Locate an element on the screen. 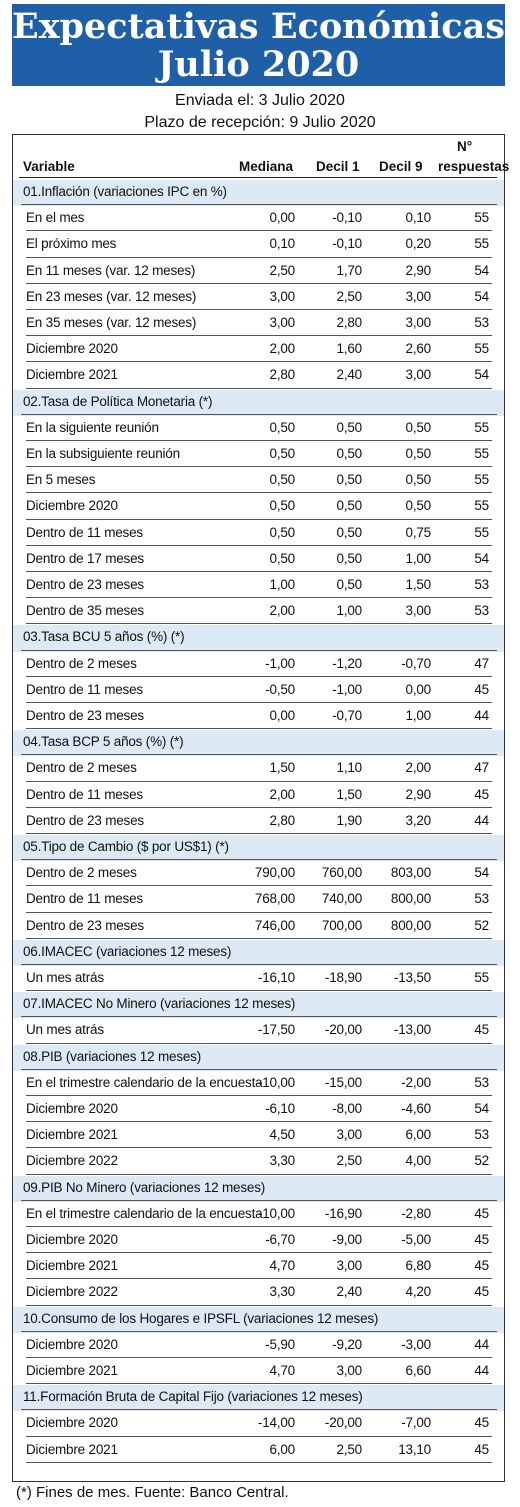  value-mediana: 6,00 is located at coordinates (282, 1449).